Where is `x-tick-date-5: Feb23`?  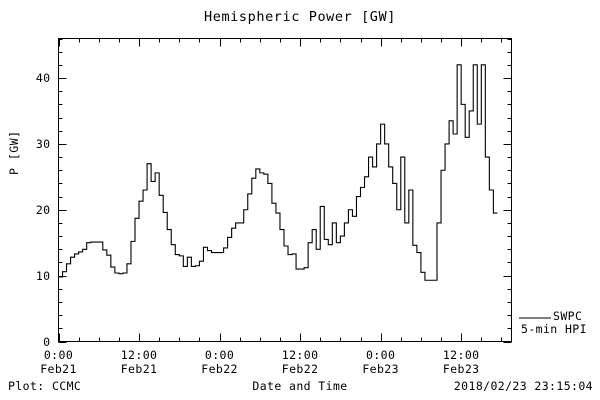
x-tick-date-5: Feb23 is located at coordinates (461, 369).